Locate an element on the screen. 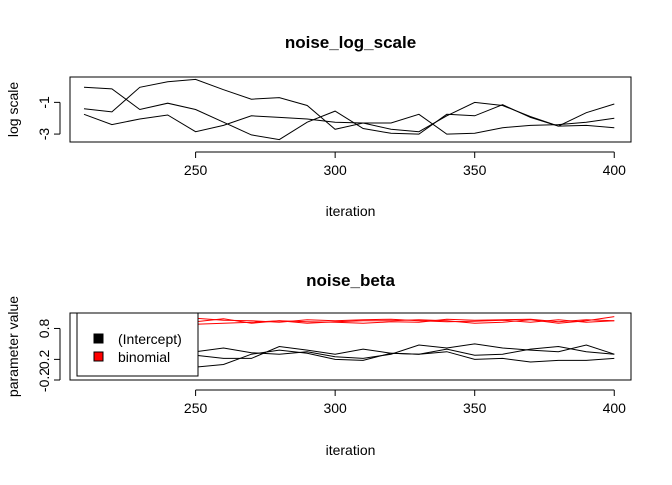  panel-0-title: noise_log_scale is located at coordinates (350, 42).